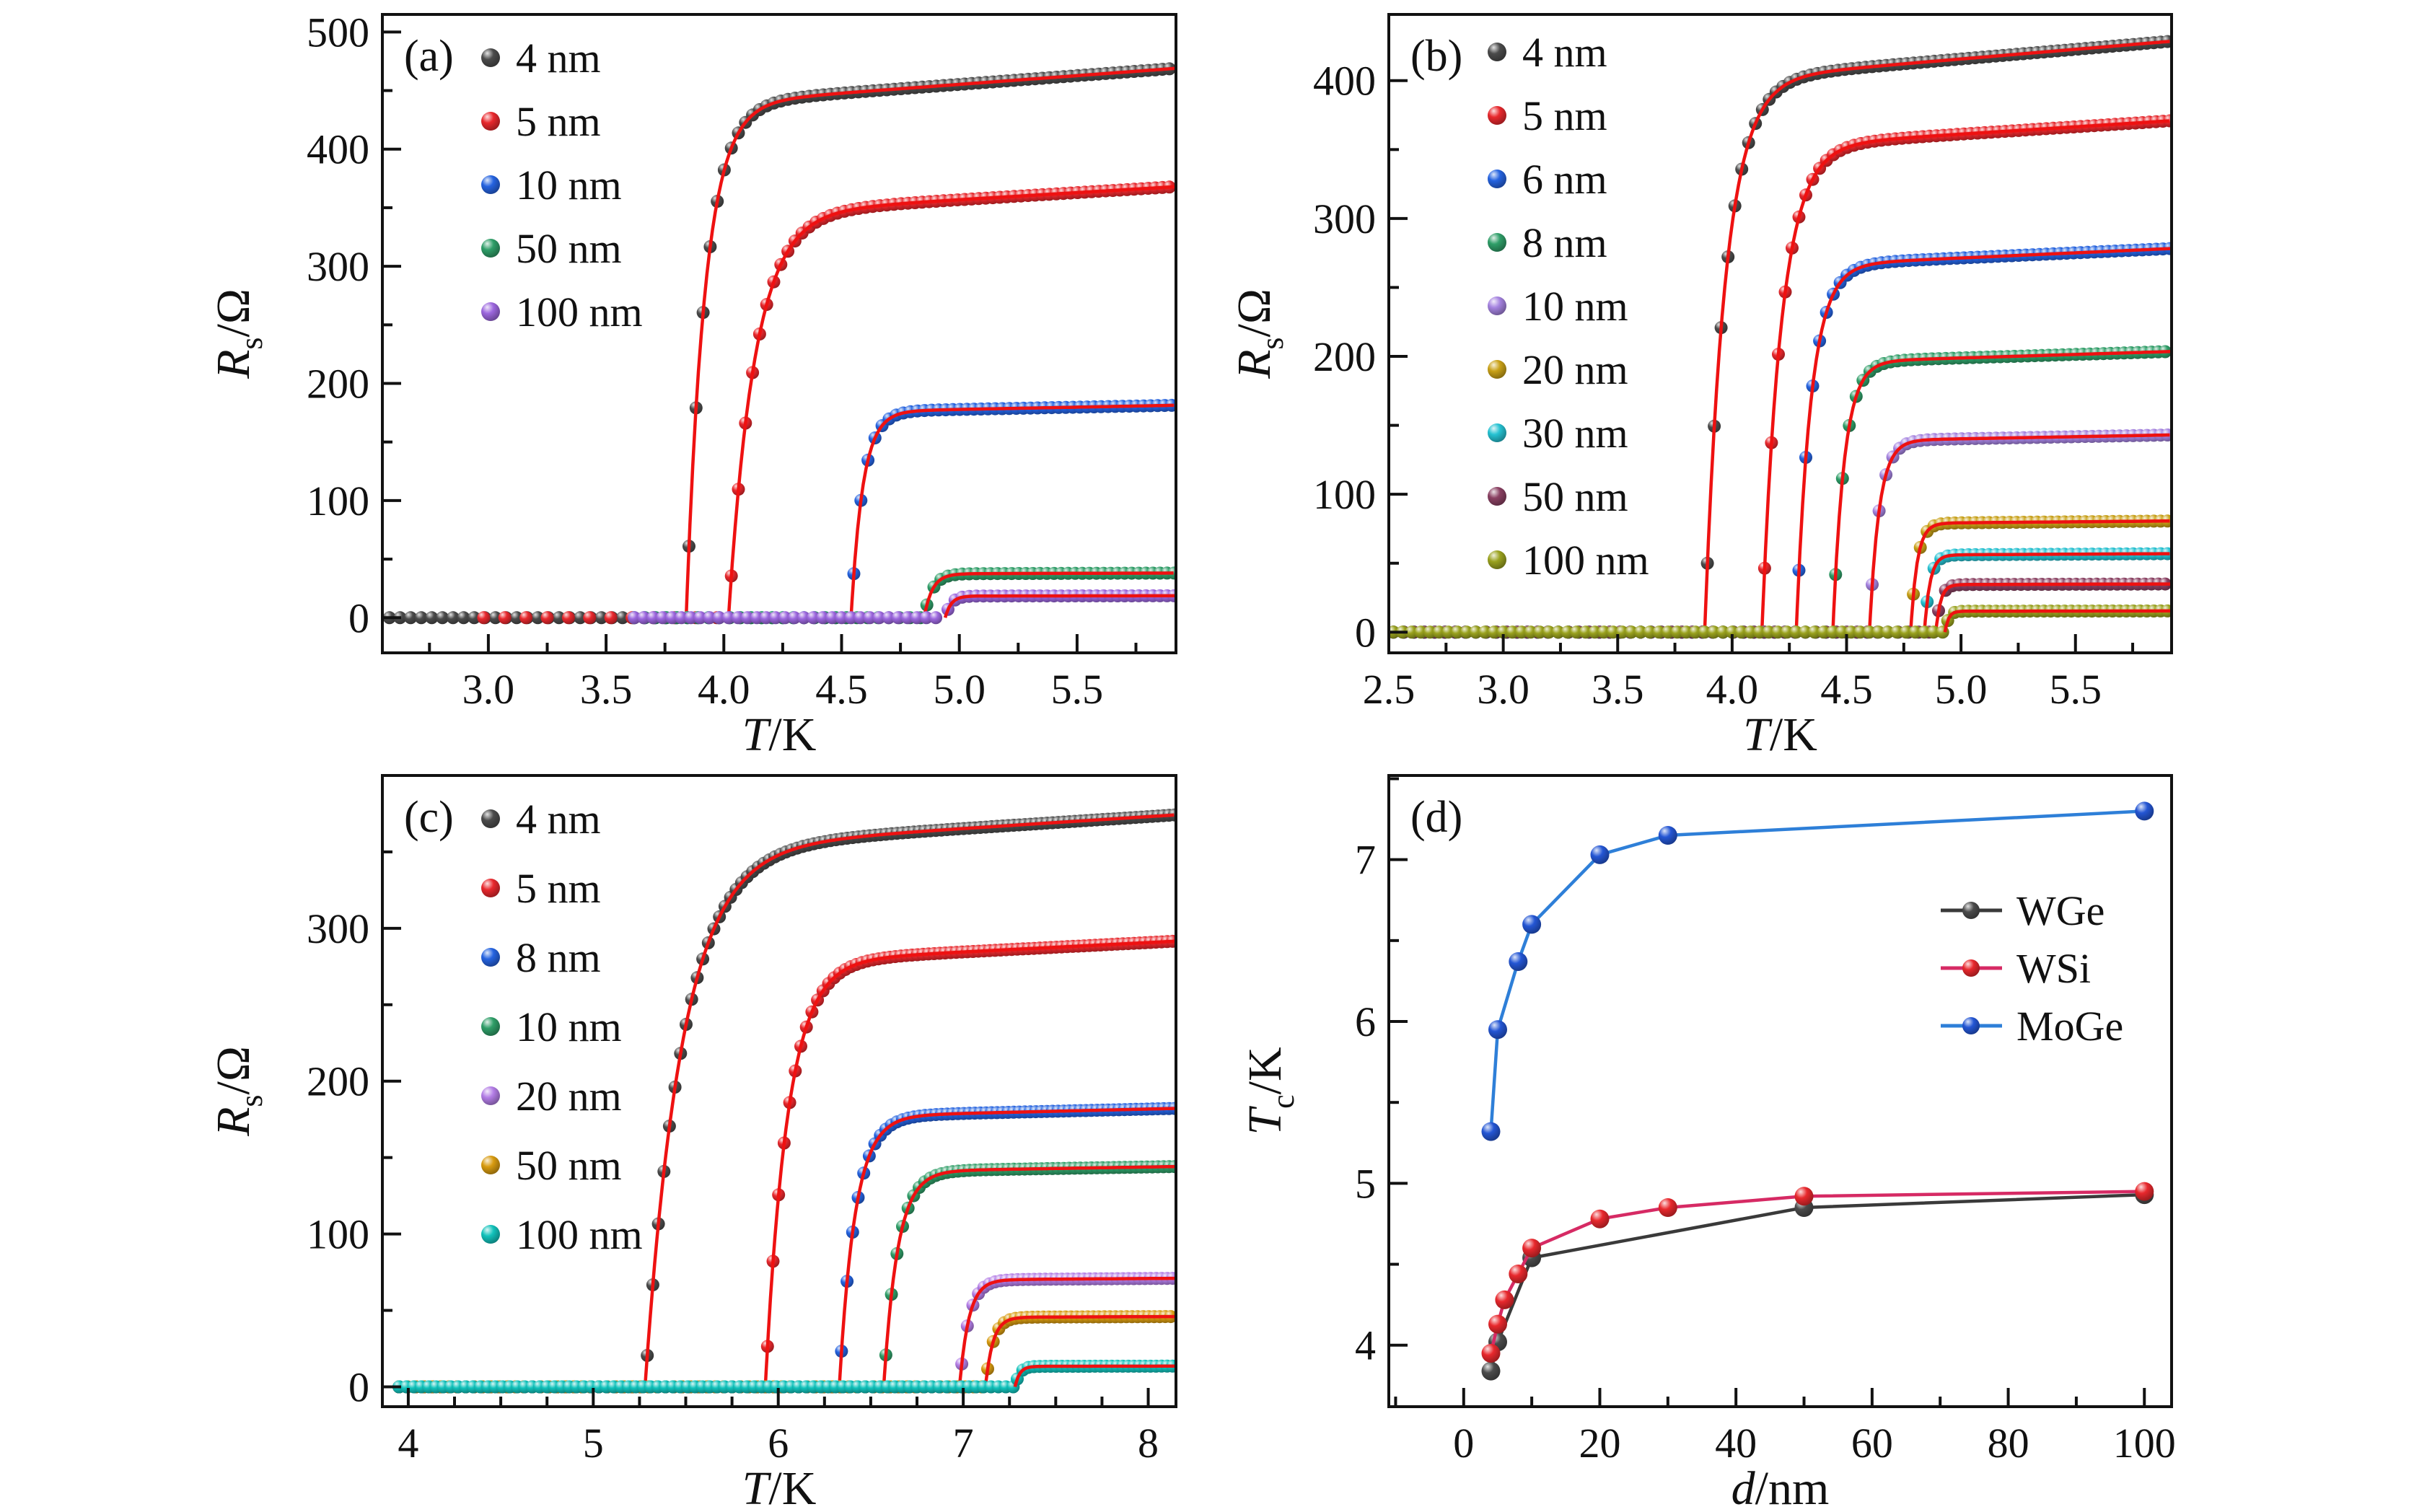 The width and height of the screenshot is (2414, 1512). What do you see at coordinates (1389, 690) in the screenshot?
I see `x-tick-label: 2.5` at bounding box center [1389, 690].